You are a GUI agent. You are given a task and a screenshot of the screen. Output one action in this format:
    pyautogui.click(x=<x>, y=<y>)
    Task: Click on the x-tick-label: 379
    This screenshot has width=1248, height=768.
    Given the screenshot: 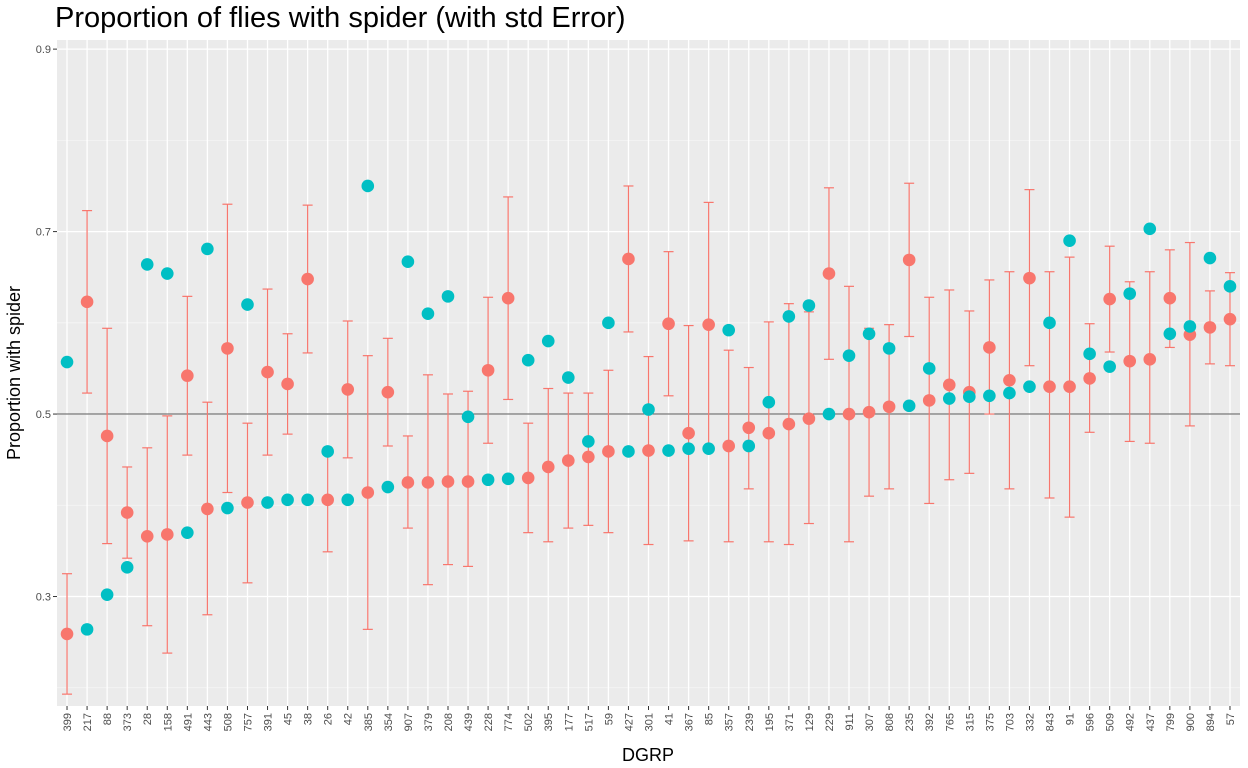 What is the action you would take?
    pyautogui.click(x=429, y=722)
    